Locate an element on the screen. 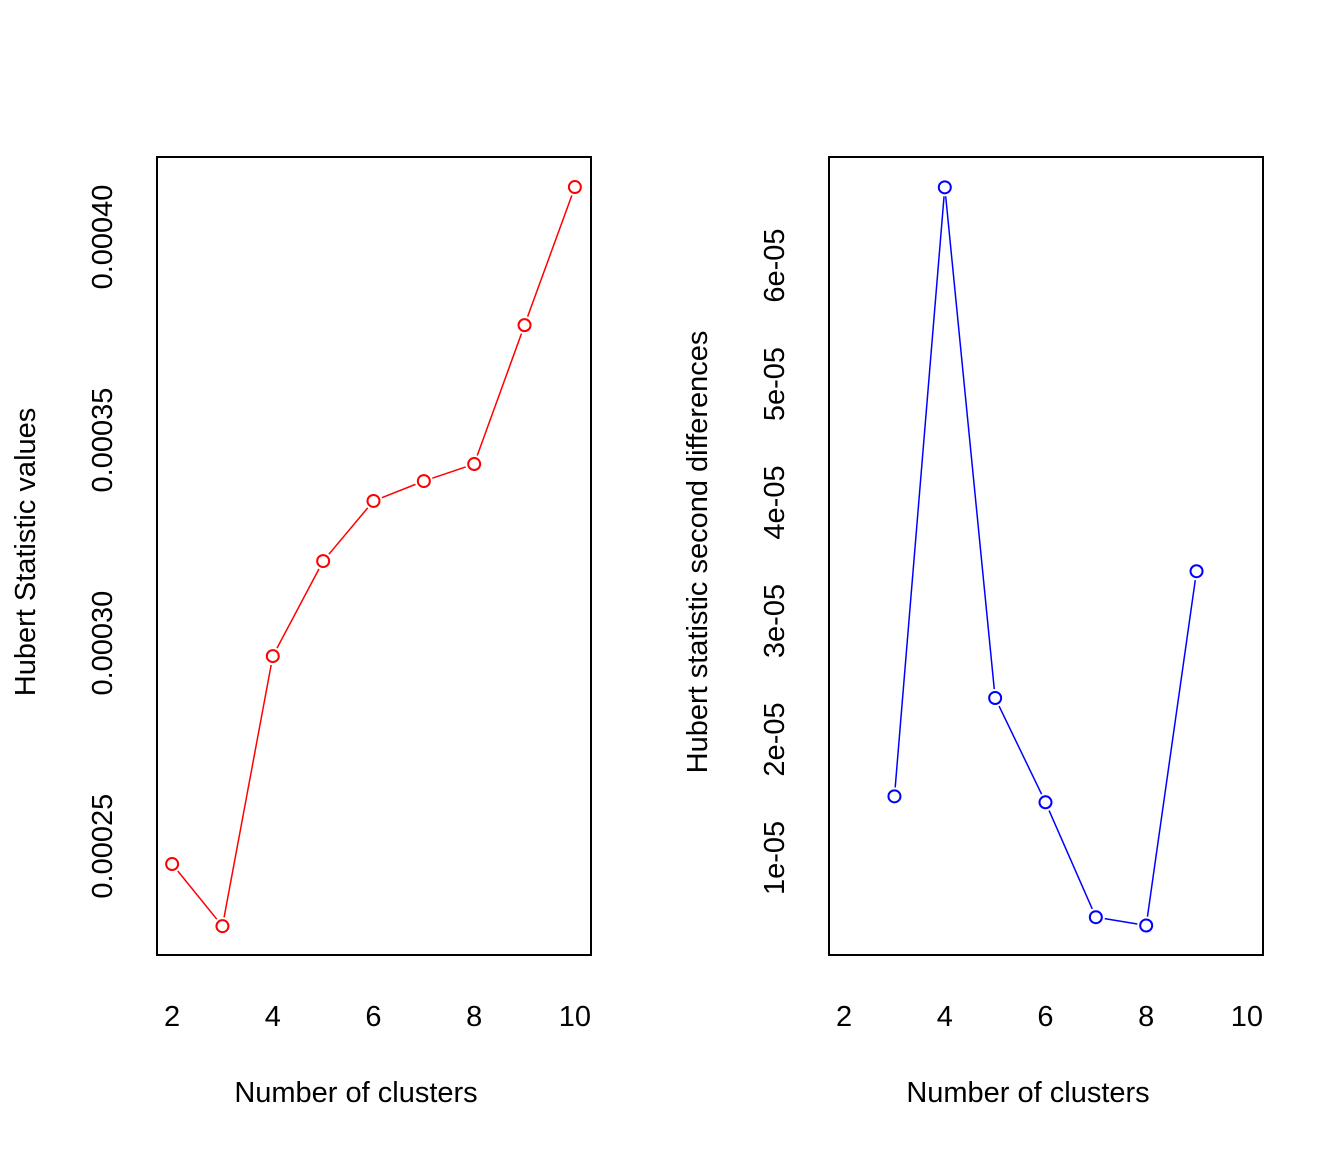  y-tick-label: 2e-05 is located at coordinates (775, 739).